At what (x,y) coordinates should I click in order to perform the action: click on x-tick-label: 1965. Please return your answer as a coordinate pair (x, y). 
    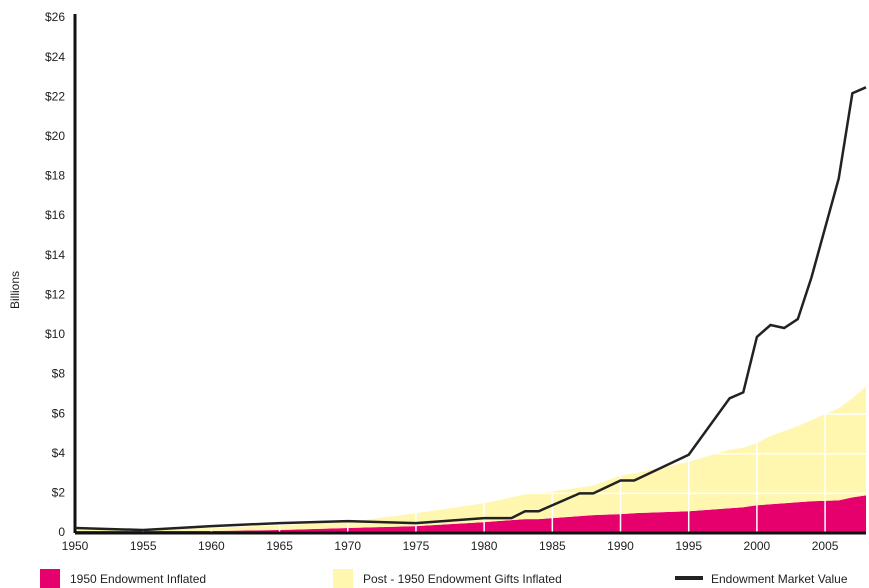
    Looking at the image, I should click on (279, 546).